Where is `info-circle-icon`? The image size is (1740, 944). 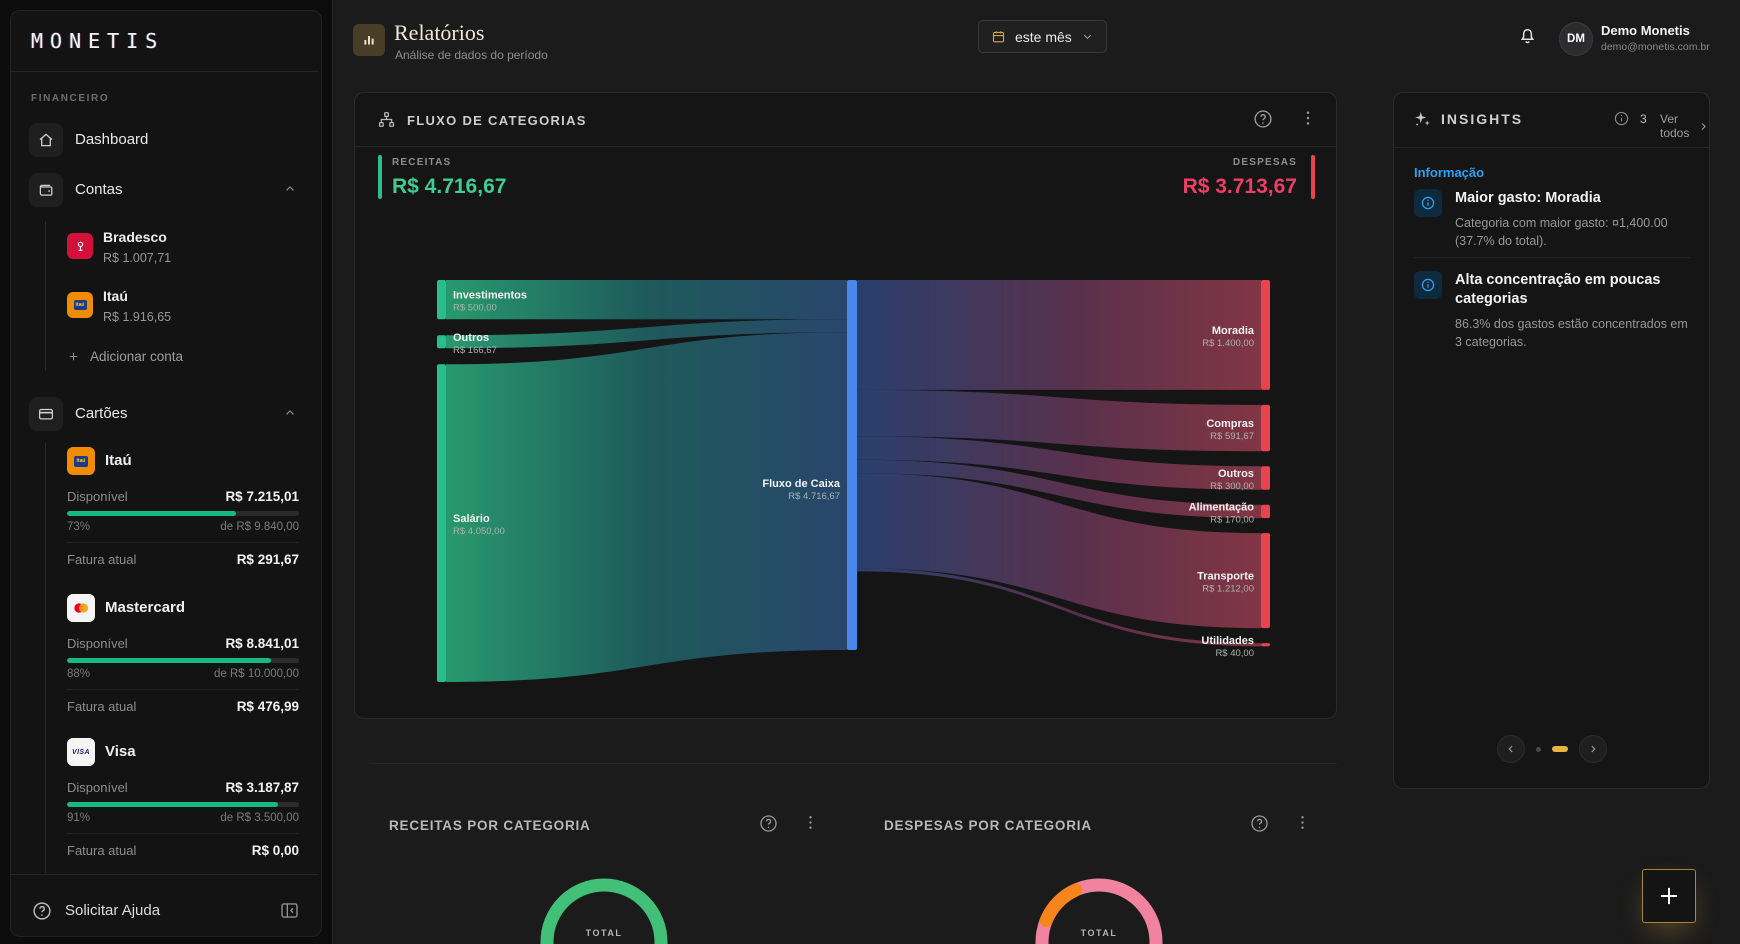 info-circle-icon is located at coordinates (1621, 118).